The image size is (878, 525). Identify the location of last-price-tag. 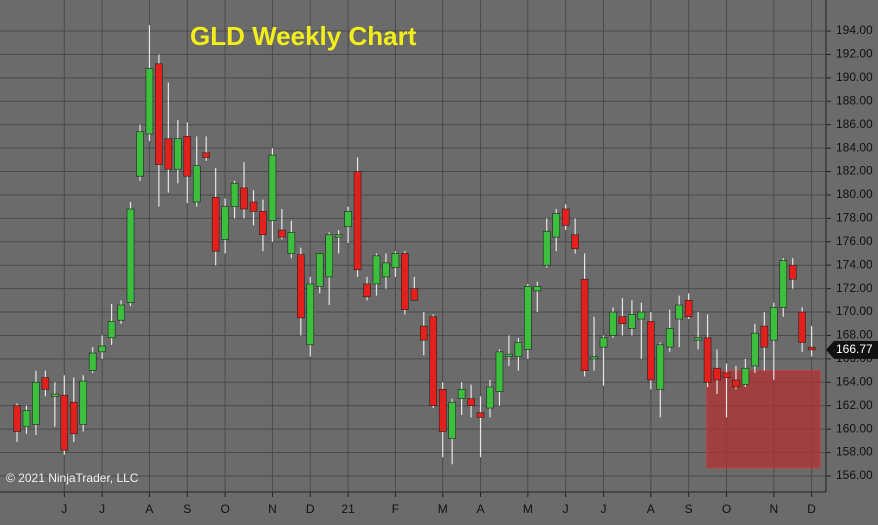
(852, 349).